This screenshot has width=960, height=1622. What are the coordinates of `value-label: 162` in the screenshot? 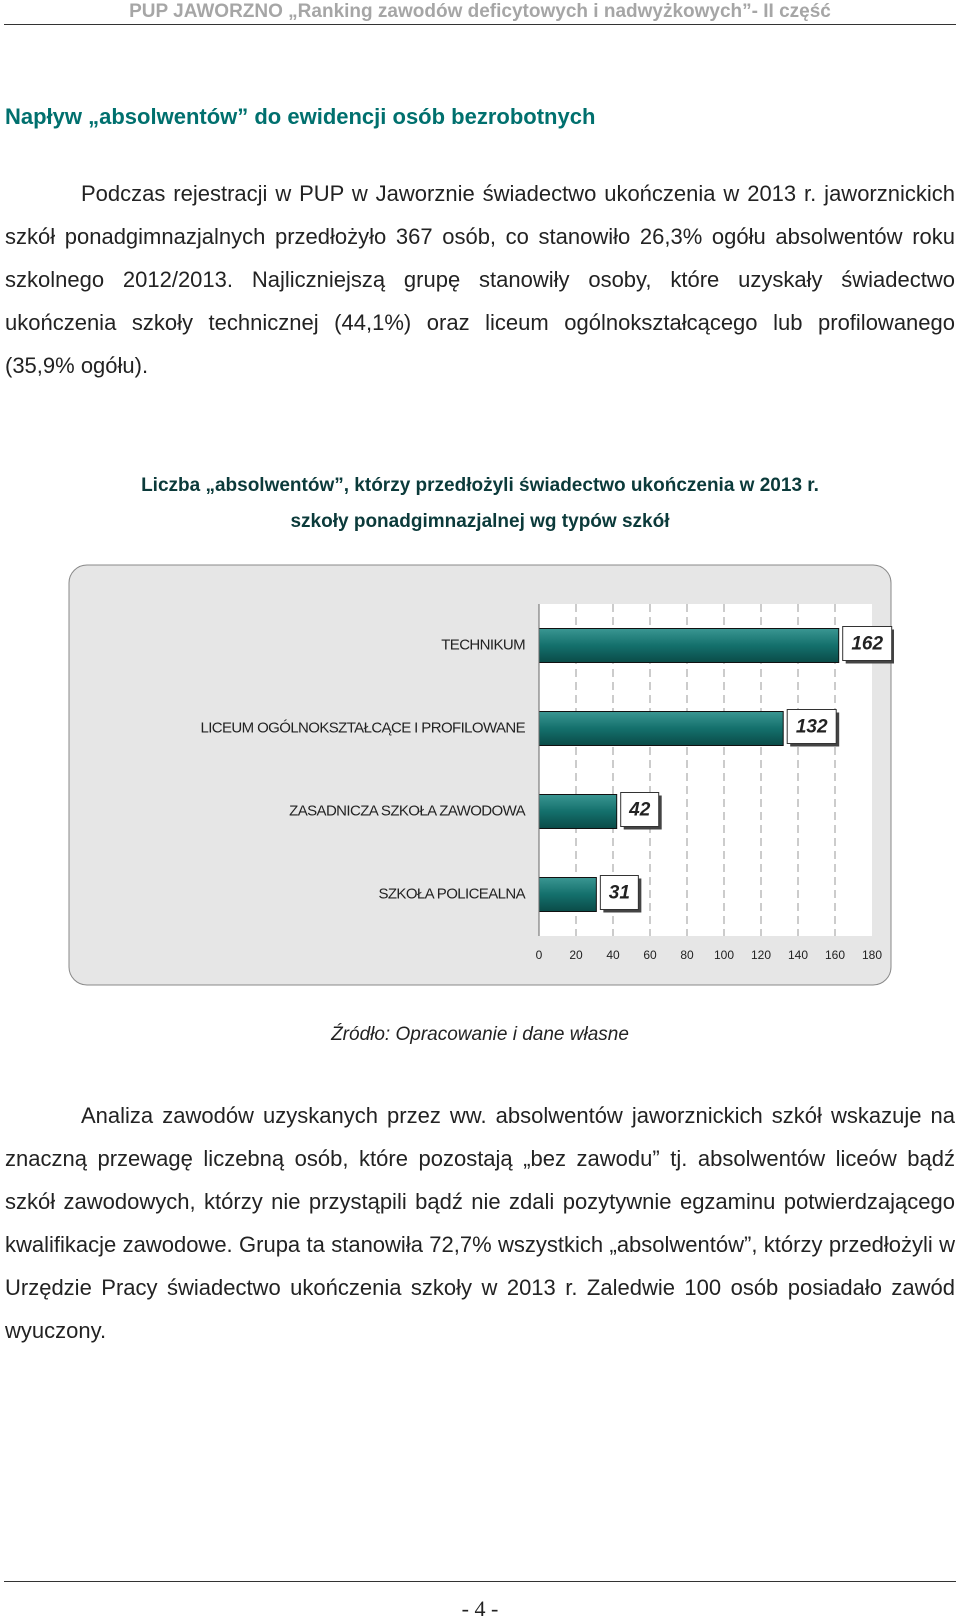 It's located at (867, 644).